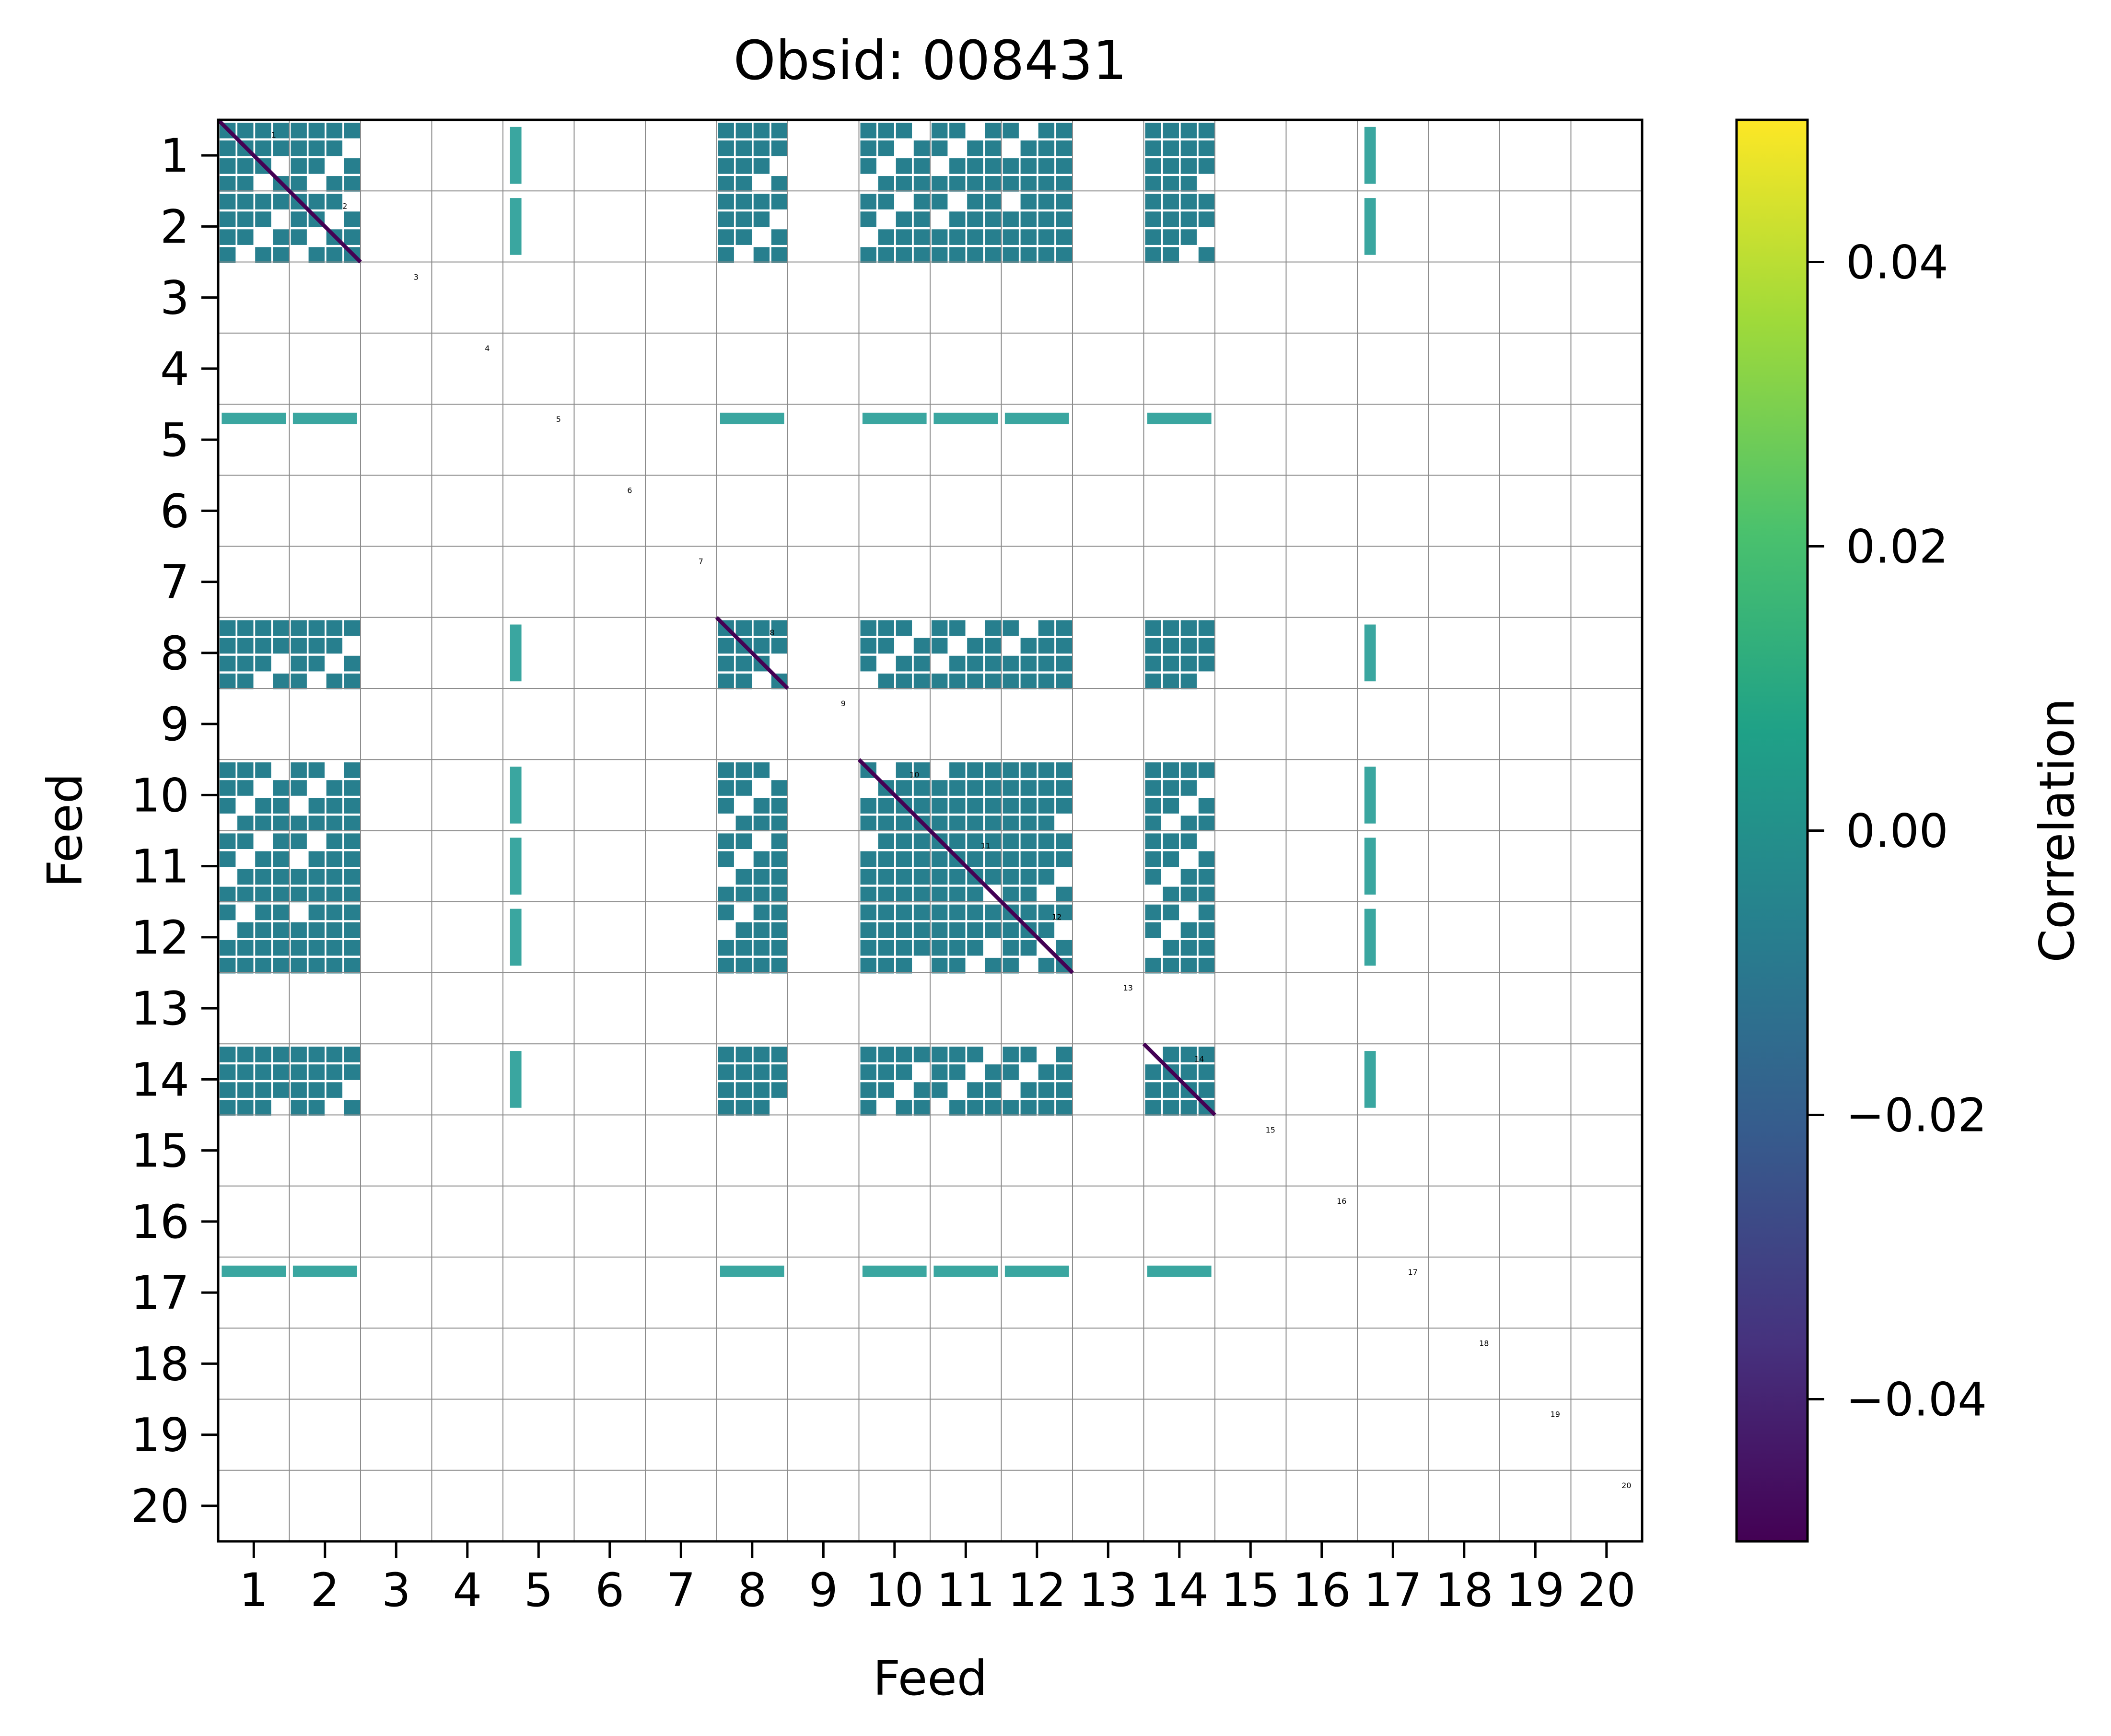  Describe the element at coordinates (174, 440) in the screenshot. I see `y-tick-label: 5` at that location.